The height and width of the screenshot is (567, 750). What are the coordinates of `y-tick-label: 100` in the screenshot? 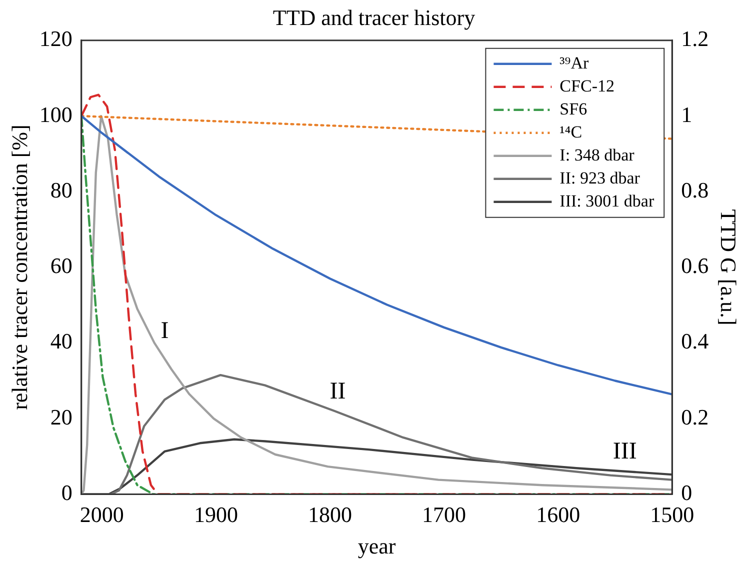 It's located at (55, 114).